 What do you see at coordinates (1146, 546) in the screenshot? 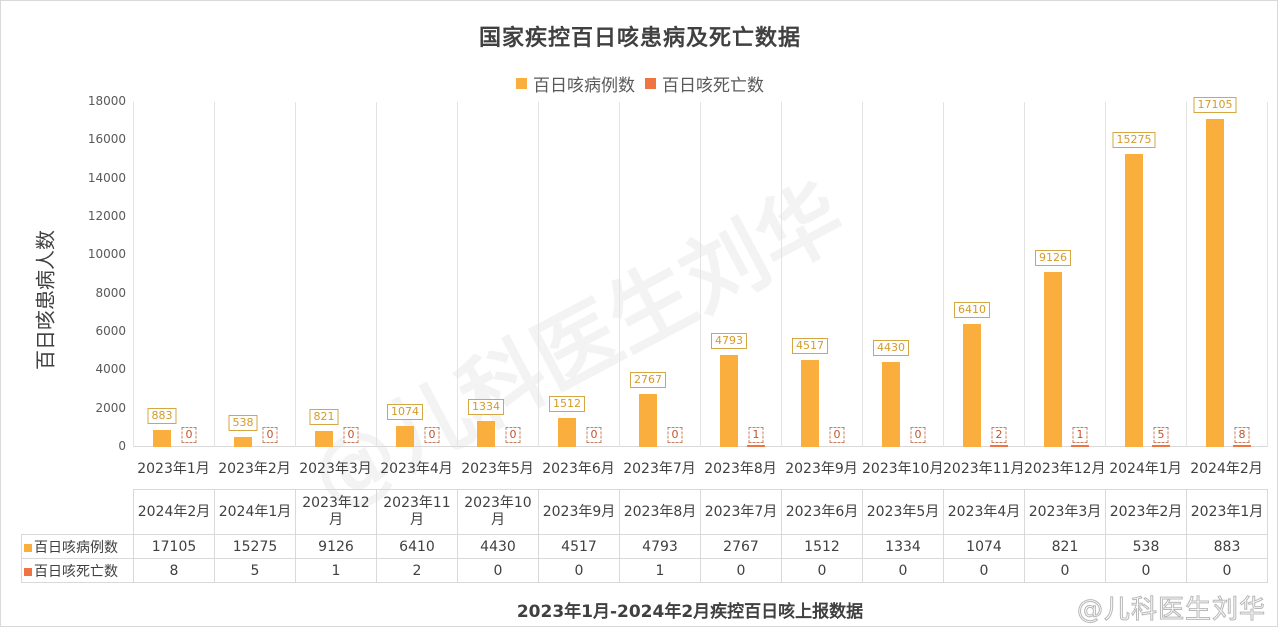
I see `table-cell: 538` at bounding box center [1146, 546].